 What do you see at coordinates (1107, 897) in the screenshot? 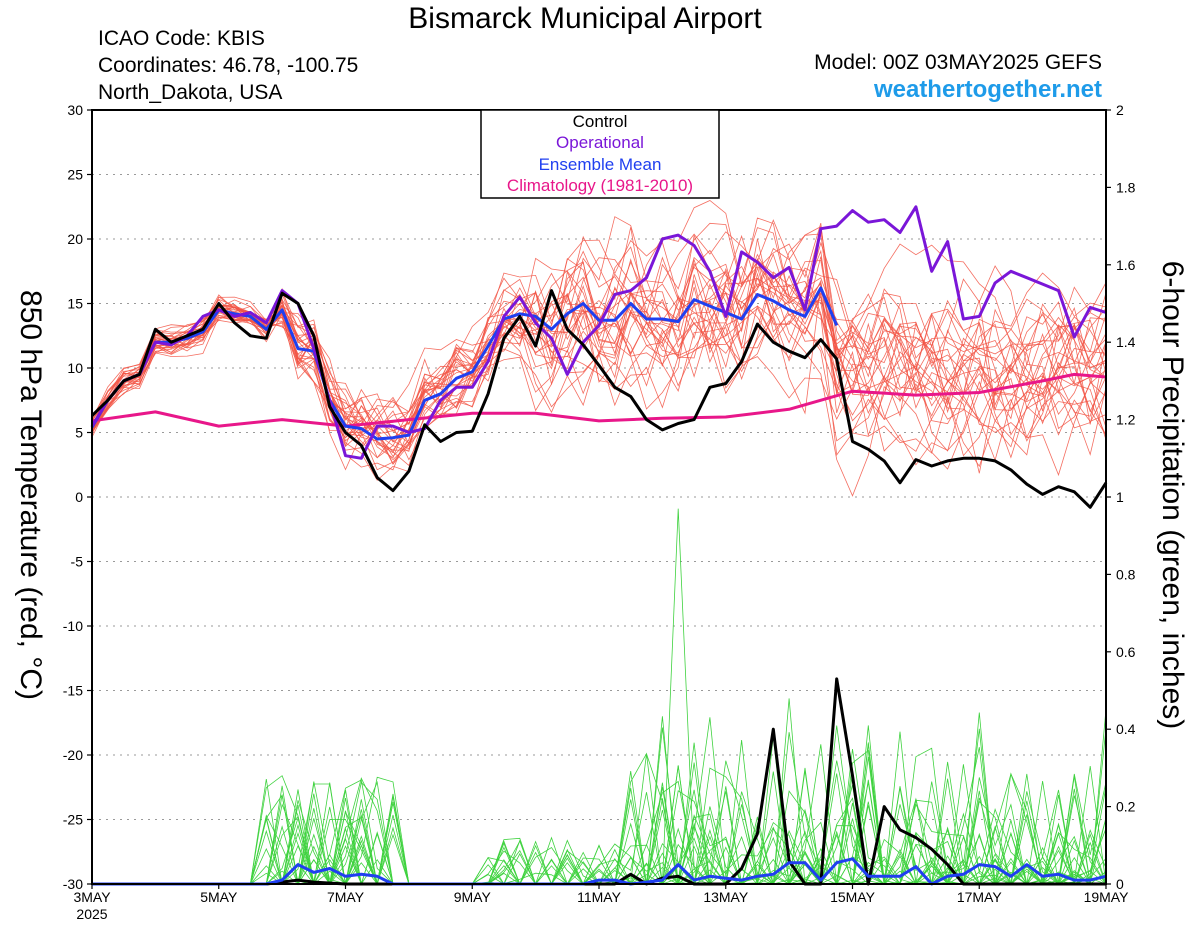
I see `x-tick-label: 19MAY` at bounding box center [1107, 897].